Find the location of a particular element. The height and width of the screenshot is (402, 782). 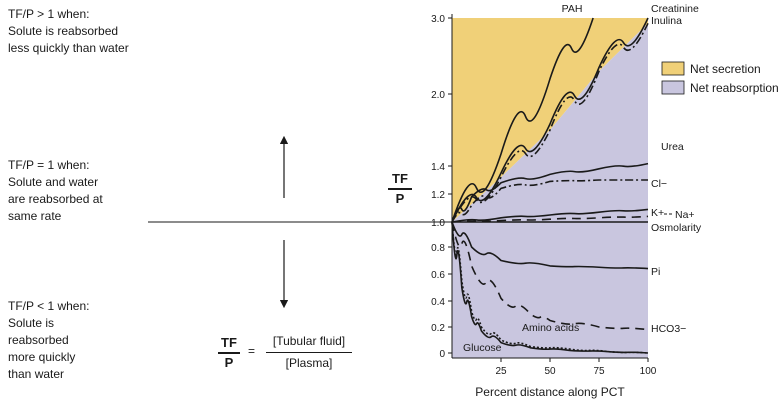

y-tick-label: 1.4 is located at coordinates (438, 167).